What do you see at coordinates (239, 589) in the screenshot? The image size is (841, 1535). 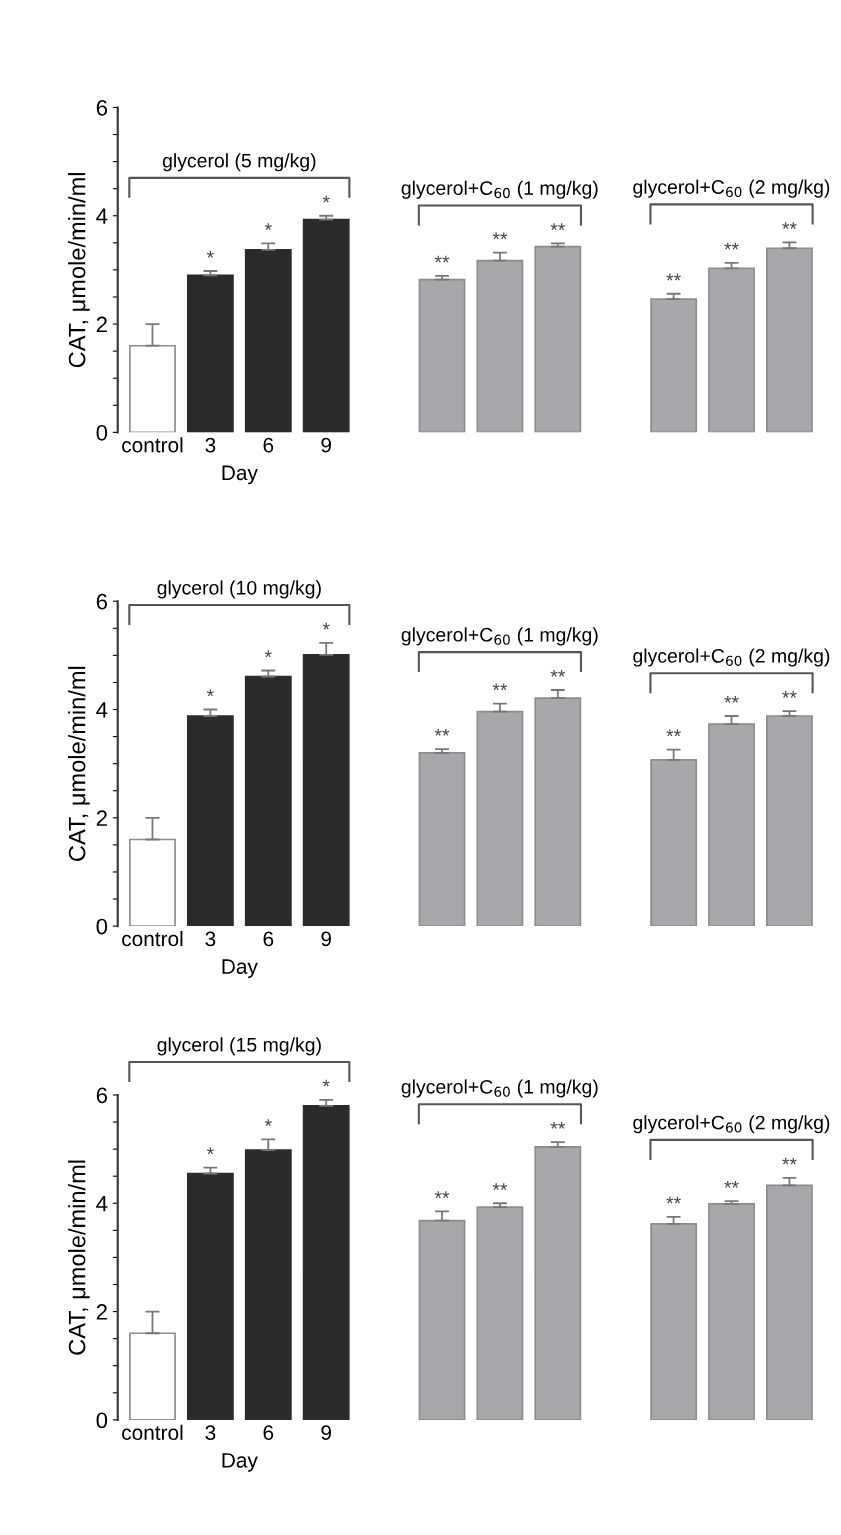 I see `text: glycerol (10 mg/kg)` at bounding box center [239, 589].